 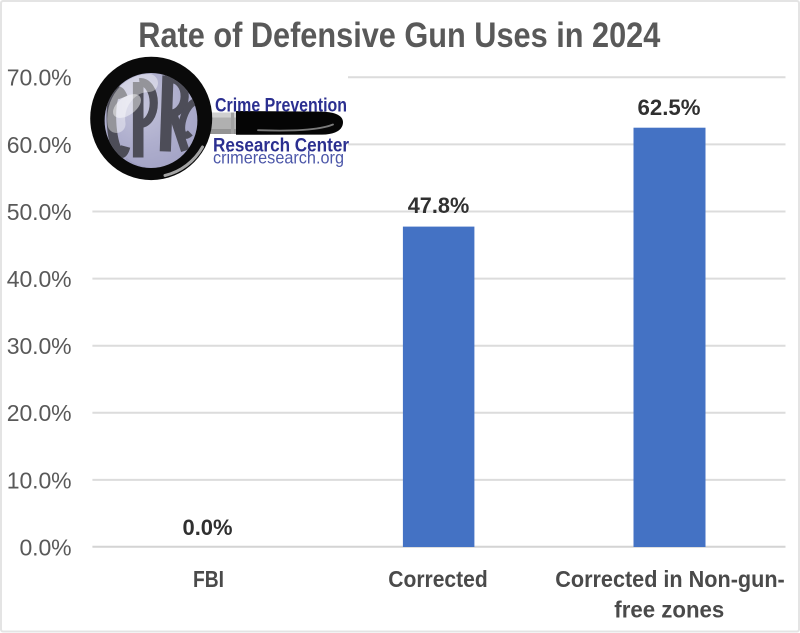 I want to click on svg-text:Rate of Defensive Gun Uses in: Rate of Defensive Gun Uses in 2024, so click(x=399, y=35).